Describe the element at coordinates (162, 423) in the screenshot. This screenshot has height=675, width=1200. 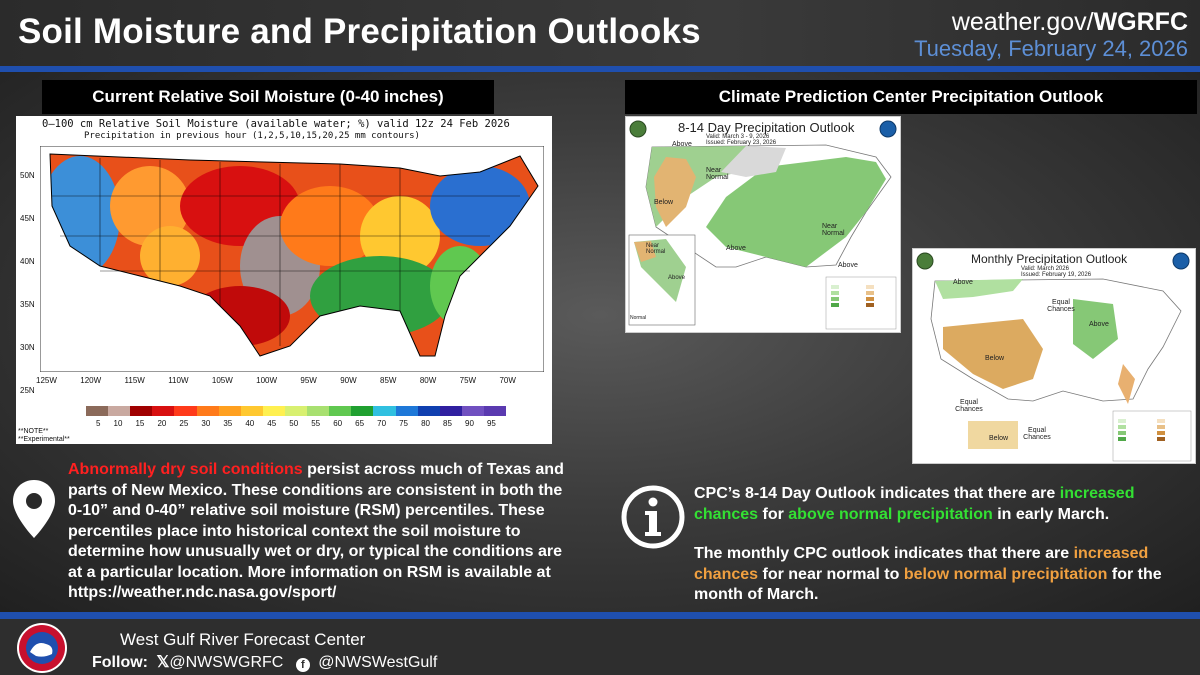
I see `legend-label: 20` at that location.